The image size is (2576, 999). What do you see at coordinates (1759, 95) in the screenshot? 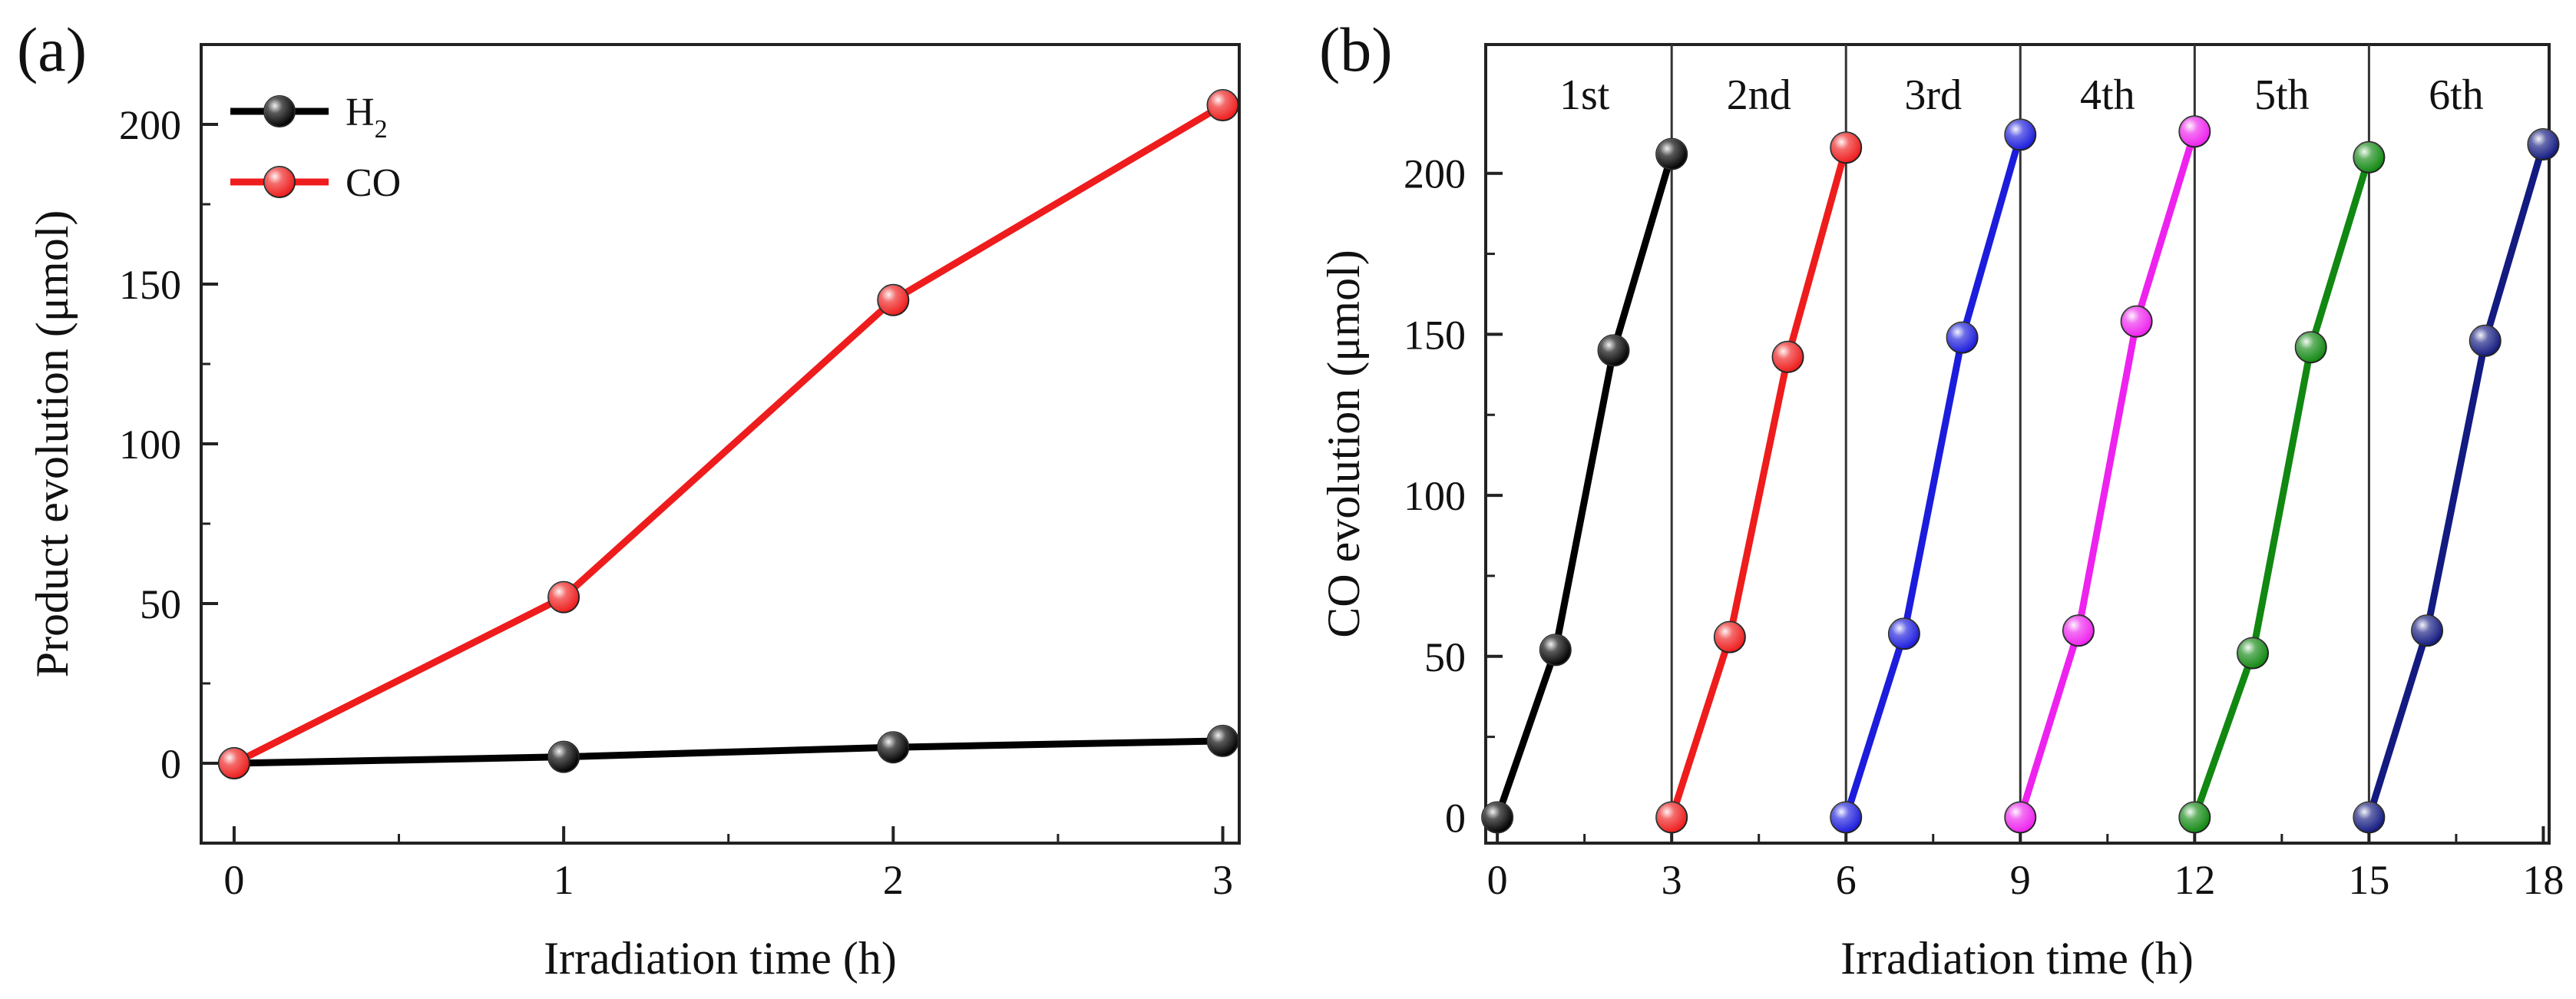
I see `cycle-label-2: 2nd` at bounding box center [1759, 95].